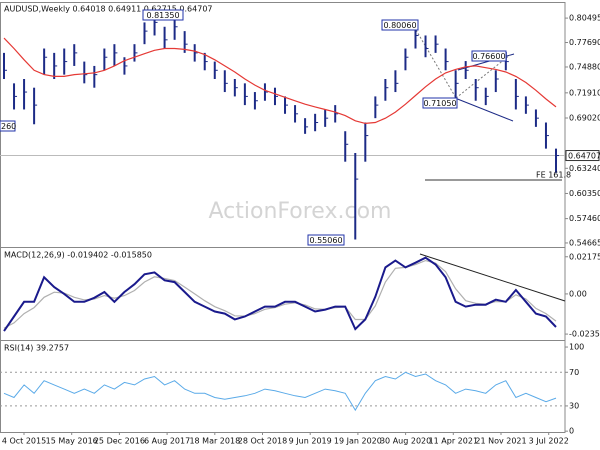 The height and width of the screenshot is (450, 600). I want to click on x-tick-label: 19 Jan 2020, so click(358, 441).